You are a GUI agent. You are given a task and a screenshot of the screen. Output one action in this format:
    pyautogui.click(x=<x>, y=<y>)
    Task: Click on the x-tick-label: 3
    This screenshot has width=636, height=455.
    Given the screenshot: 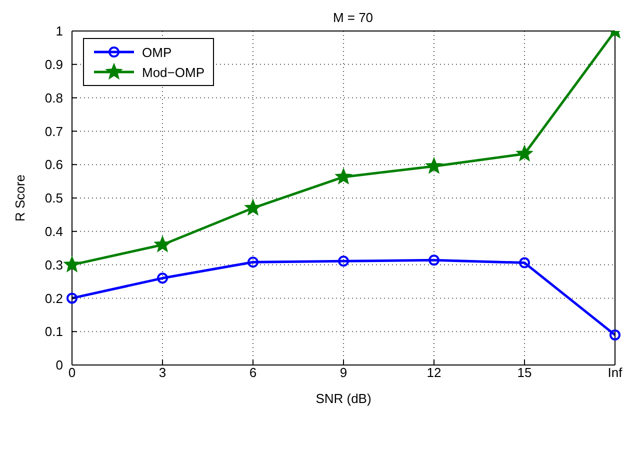 What is the action you would take?
    pyautogui.click(x=162, y=372)
    